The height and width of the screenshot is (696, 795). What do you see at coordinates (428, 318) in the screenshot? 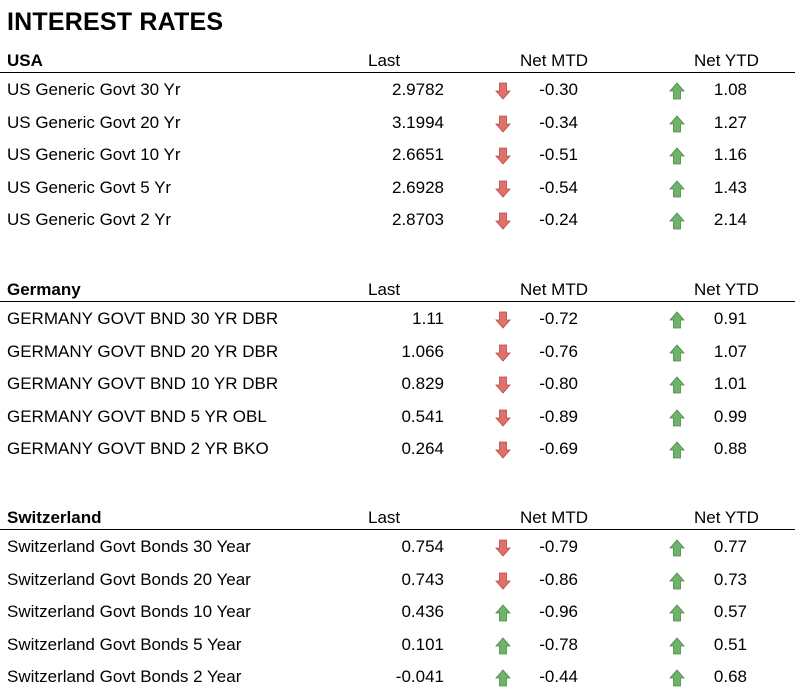
I see `last-value: 1.11` at bounding box center [428, 318].